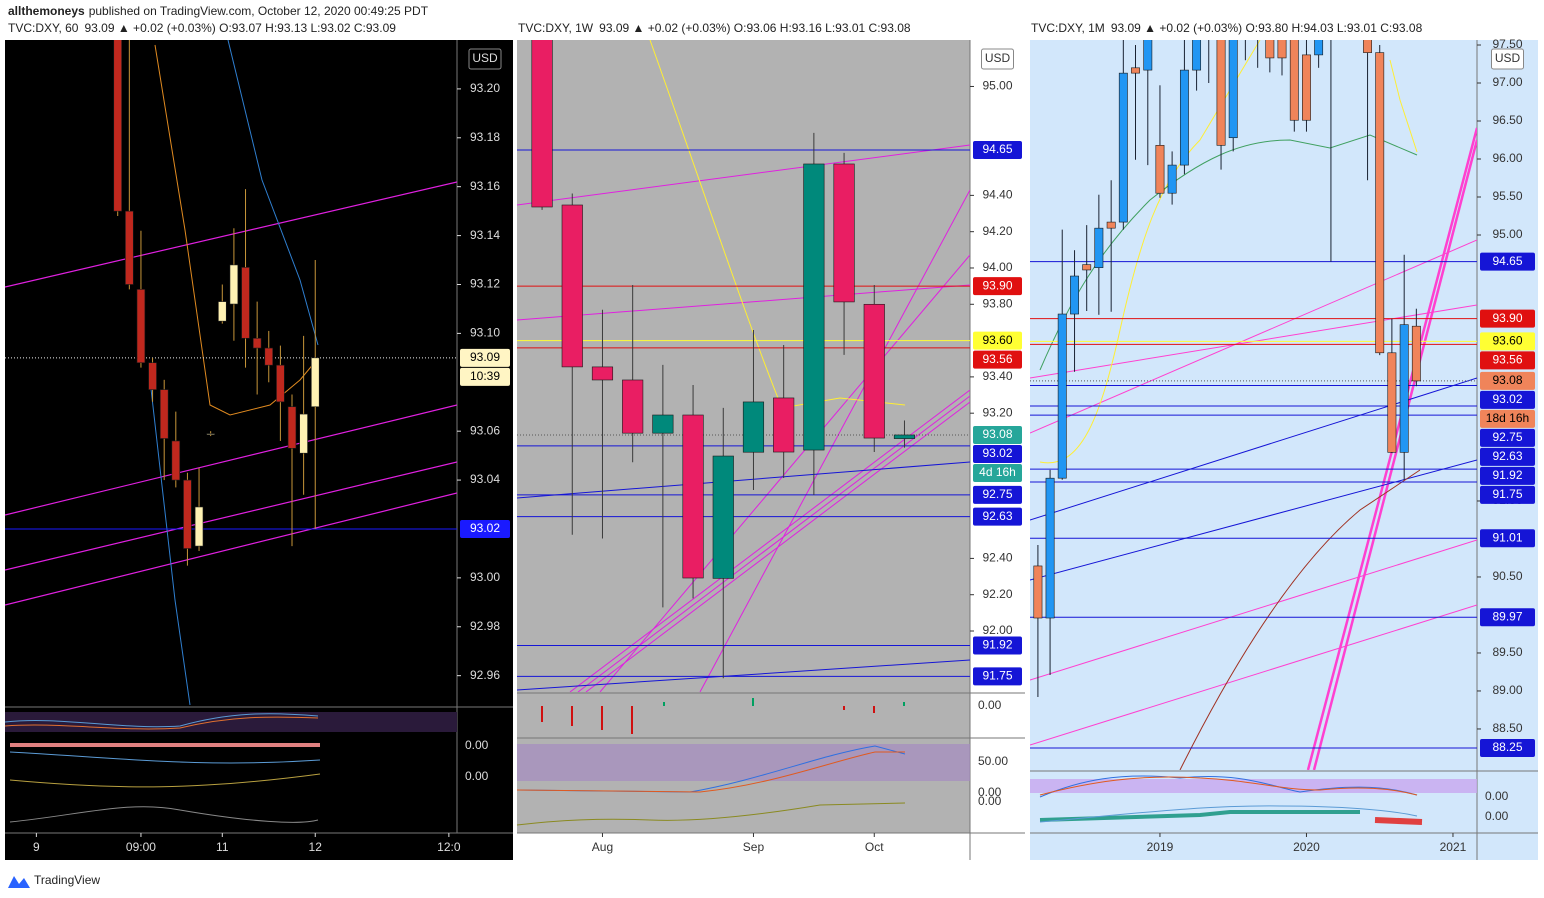 The image size is (1544, 898). Describe the element at coordinates (1507, 158) in the screenshot. I see `y-tick-label: 96.00` at that location.